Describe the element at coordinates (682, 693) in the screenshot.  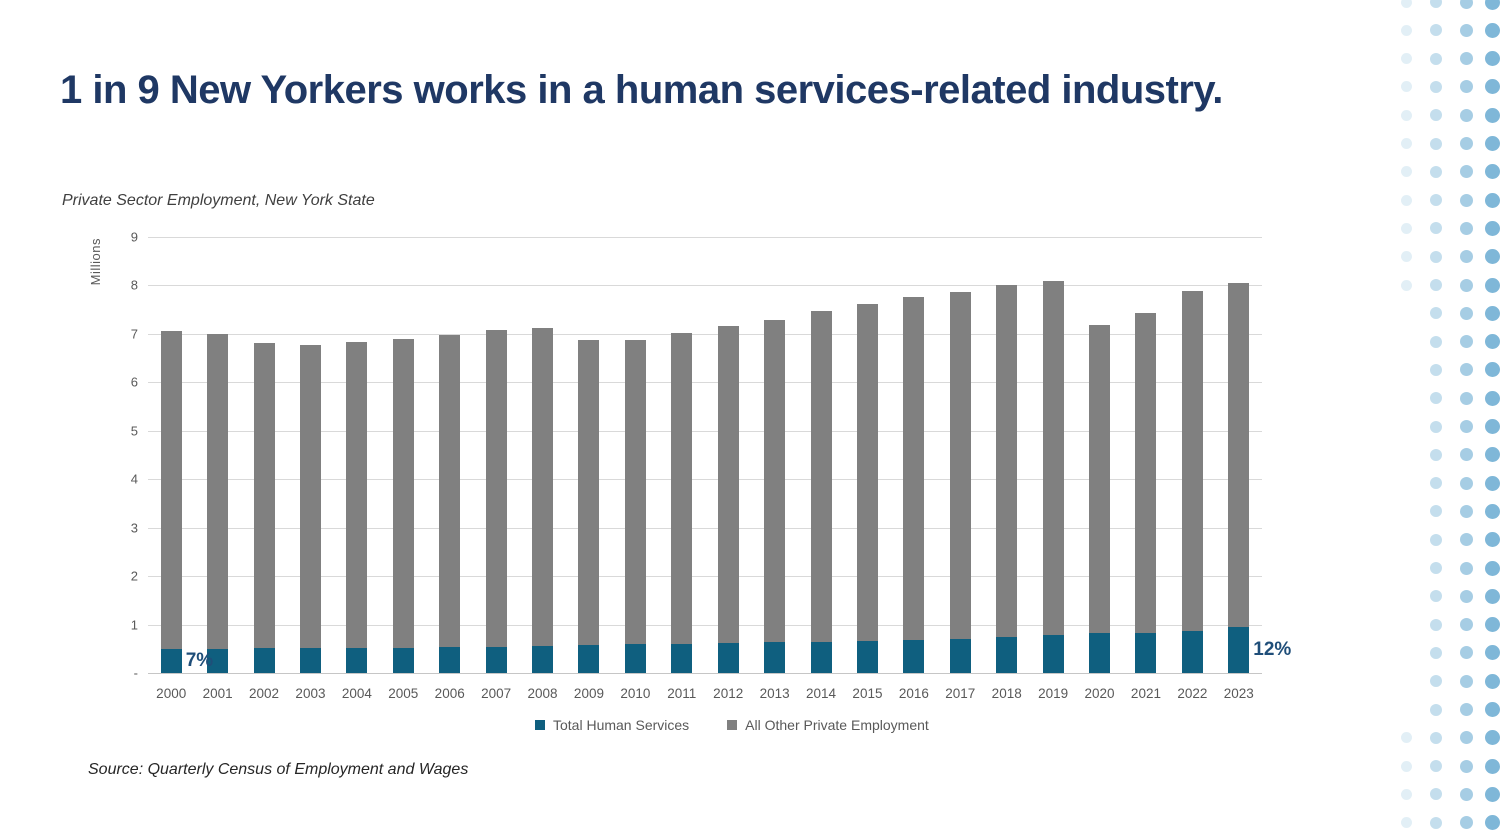
I see `x-tick-label: 2011` at that location.